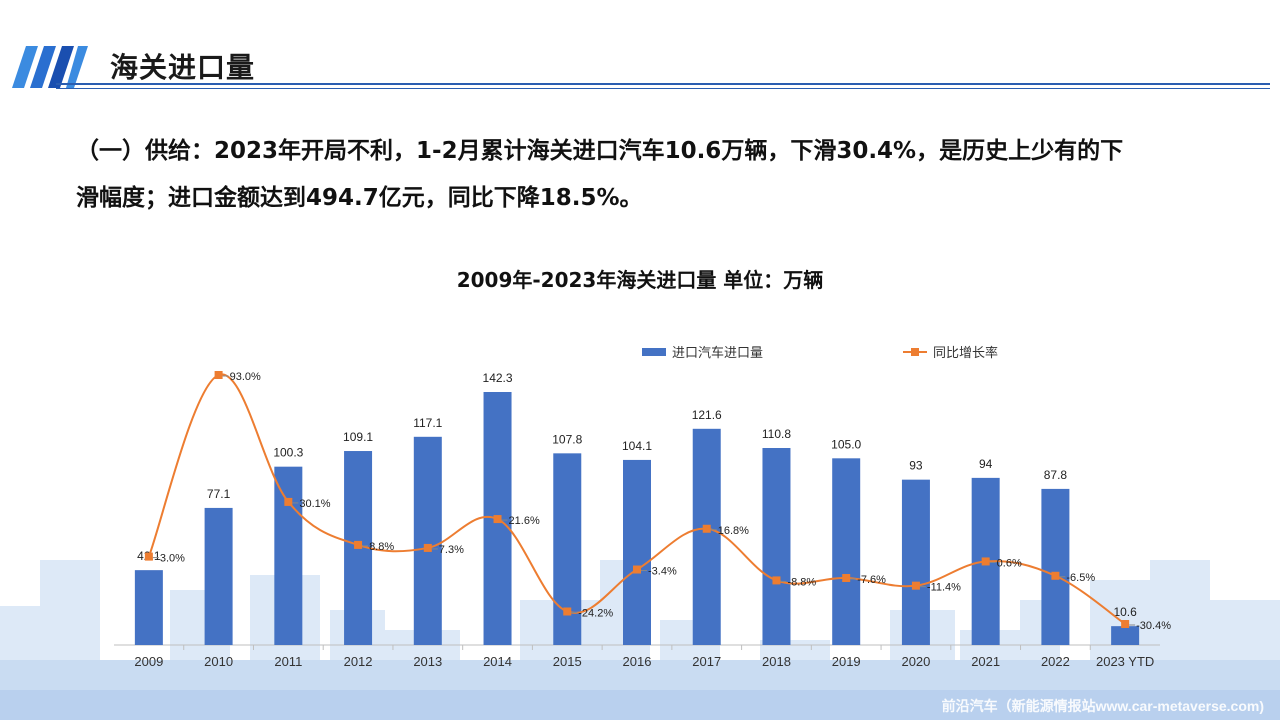 This screenshot has width=1280, height=720. Describe the element at coordinates (776, 546) in the screenshot. I see `bar-2018` at that location.